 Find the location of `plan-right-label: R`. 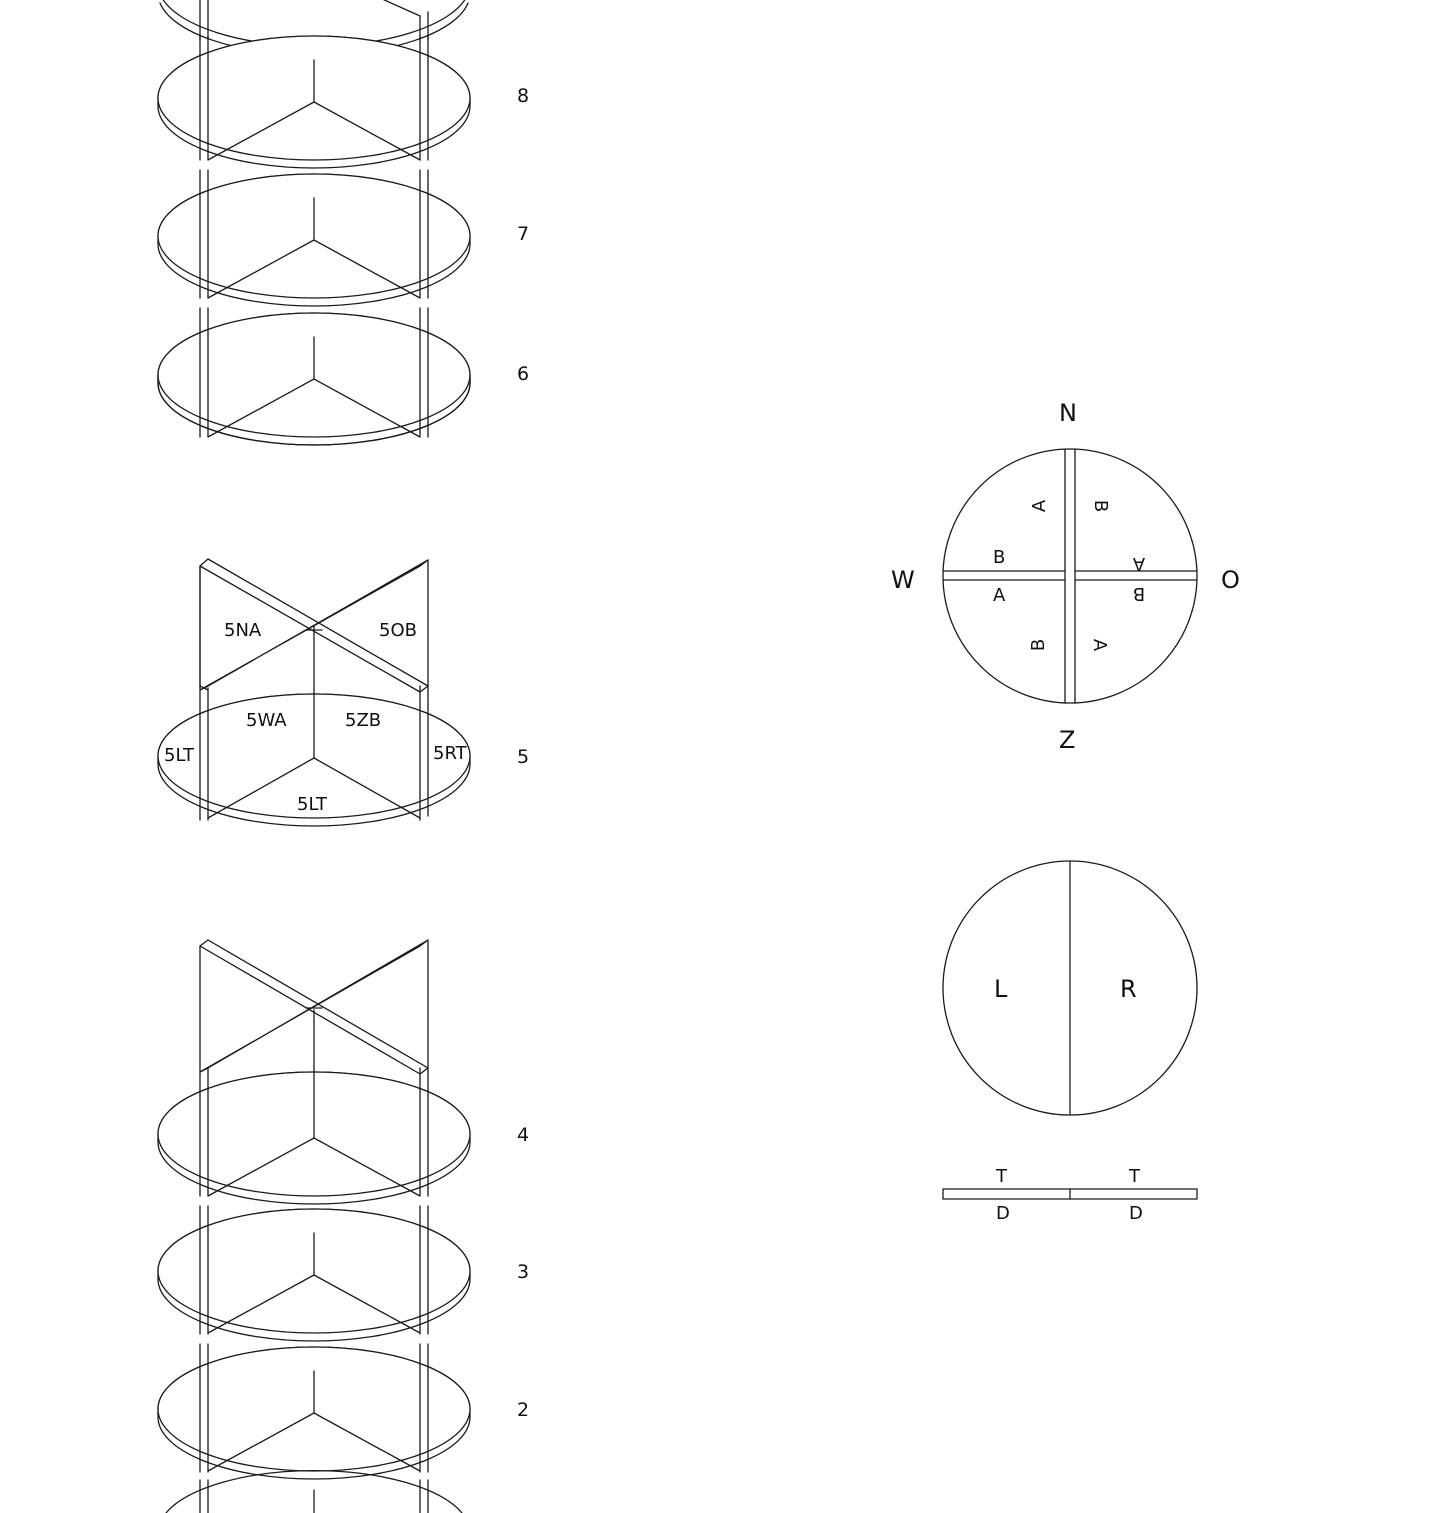

plan-right-label: R is located at coordinates (1128, 989).